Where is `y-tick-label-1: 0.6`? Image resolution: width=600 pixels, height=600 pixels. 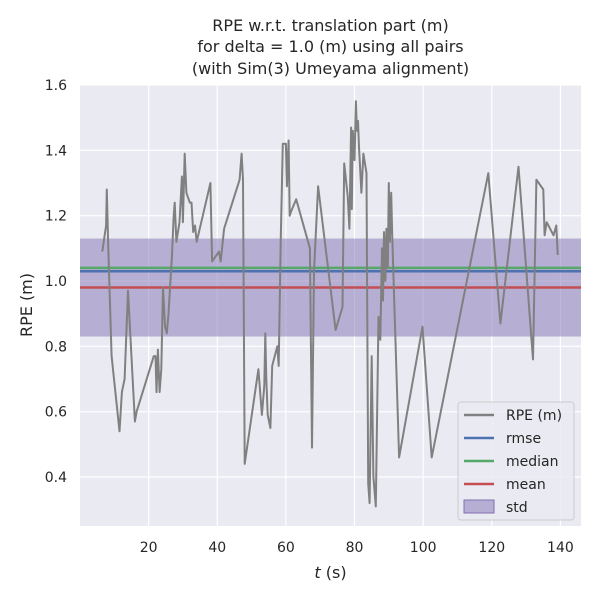 y-tick-label-1: 0.6 is located at coordinates (56, 413).